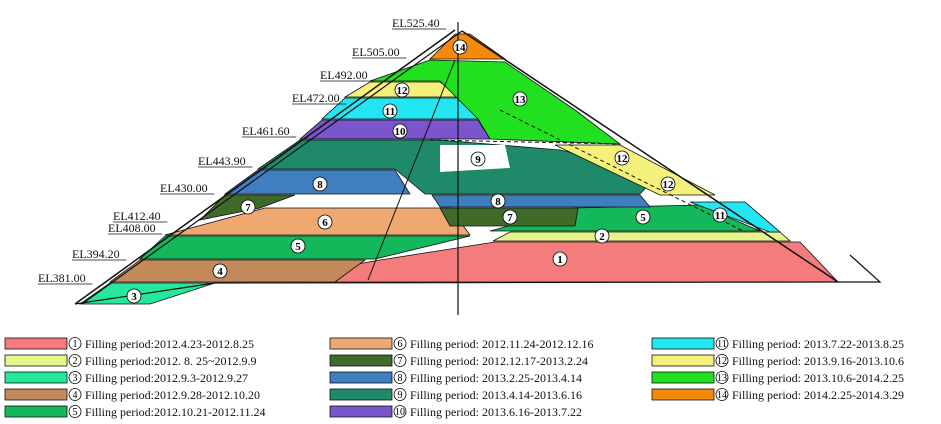 The image size is (941, 424). I want to click on legend-label-10: Filling period: 2013.6.16-2013.7.22, so click(496, 412).